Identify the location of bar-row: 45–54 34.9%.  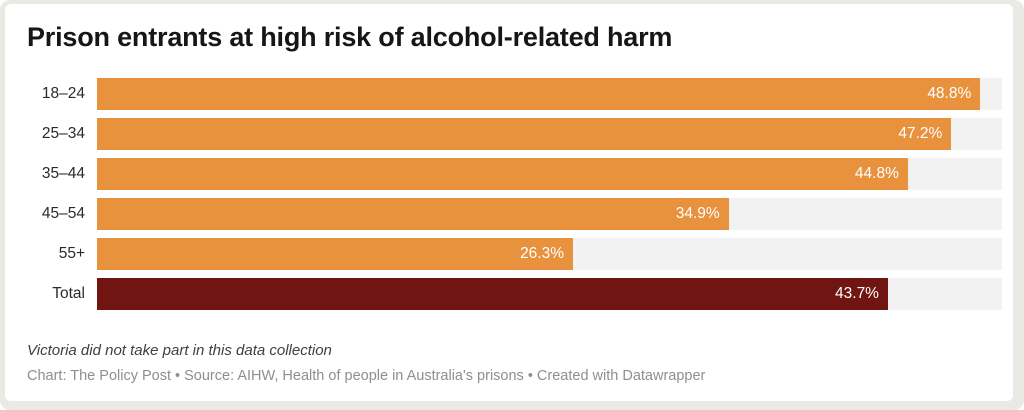
(514, 214).